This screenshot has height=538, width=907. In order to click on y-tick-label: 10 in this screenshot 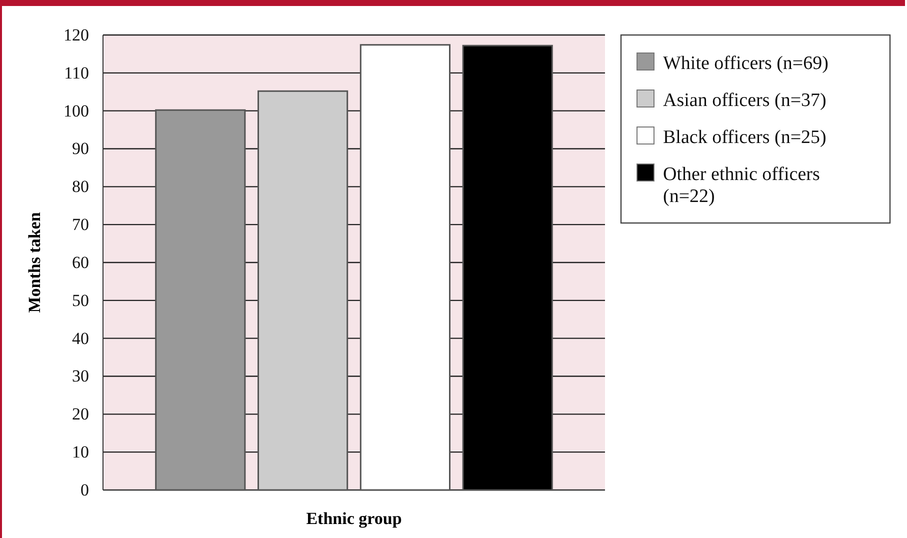, I will do `click(80, 452)`.